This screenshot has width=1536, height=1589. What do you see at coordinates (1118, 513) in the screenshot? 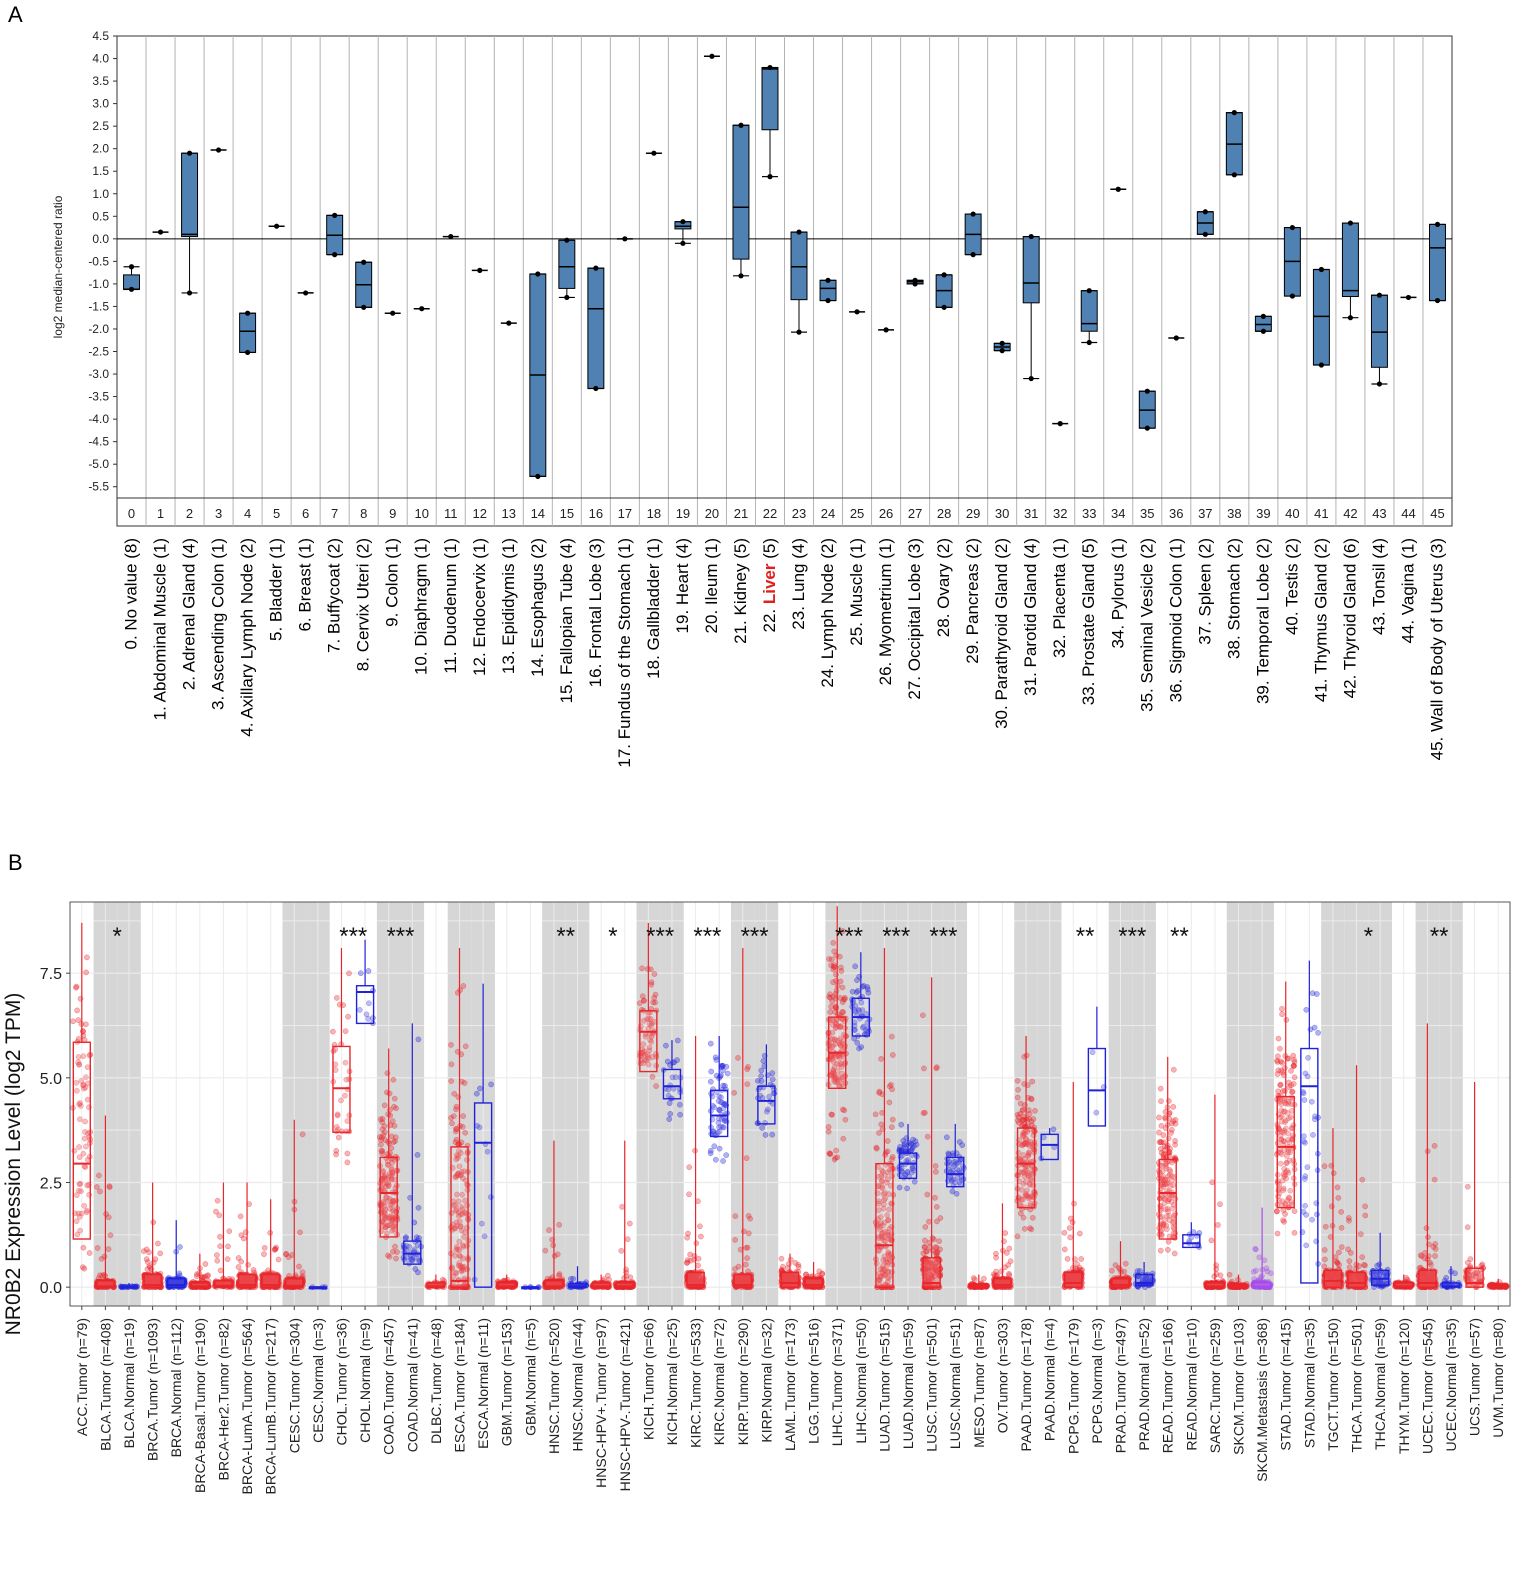
I see `panel-a-index-label: 34` at bounding box center [1118, 513].